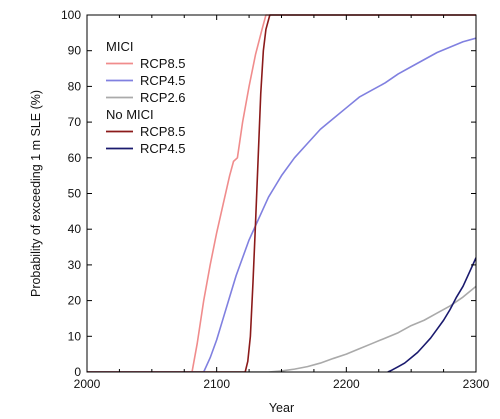 Image resolution: width=500 pixels, height=419 pixels. What do you see at coordinates (216, 384) in the screenshot?
I see `x-tick-label: 2100` at bounding box center [216, 384].